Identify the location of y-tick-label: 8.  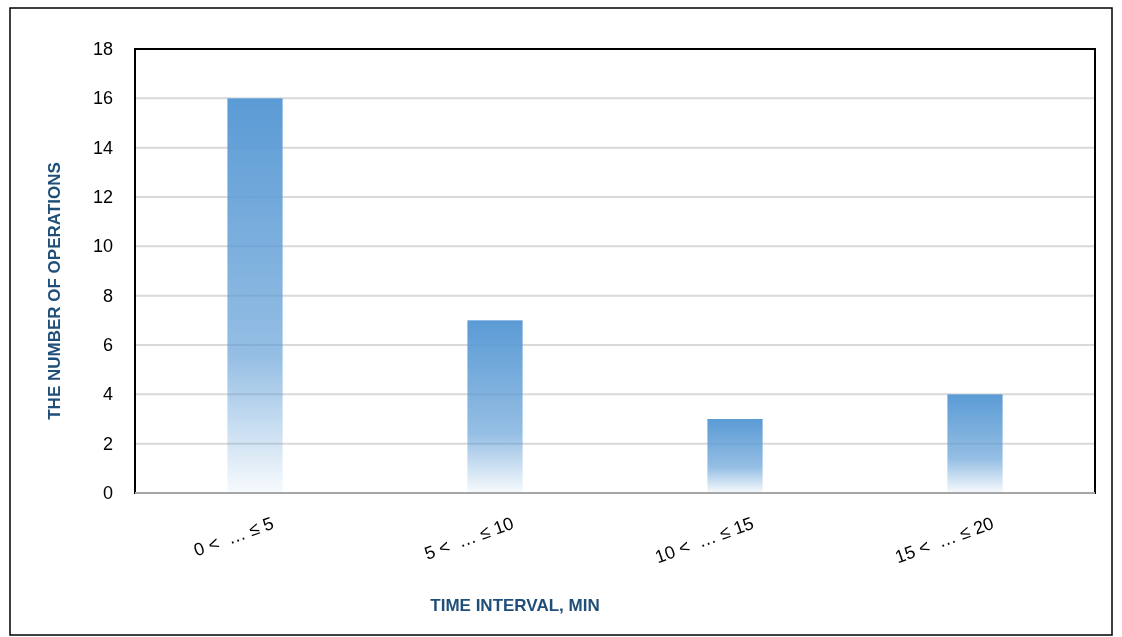
(107, 295).